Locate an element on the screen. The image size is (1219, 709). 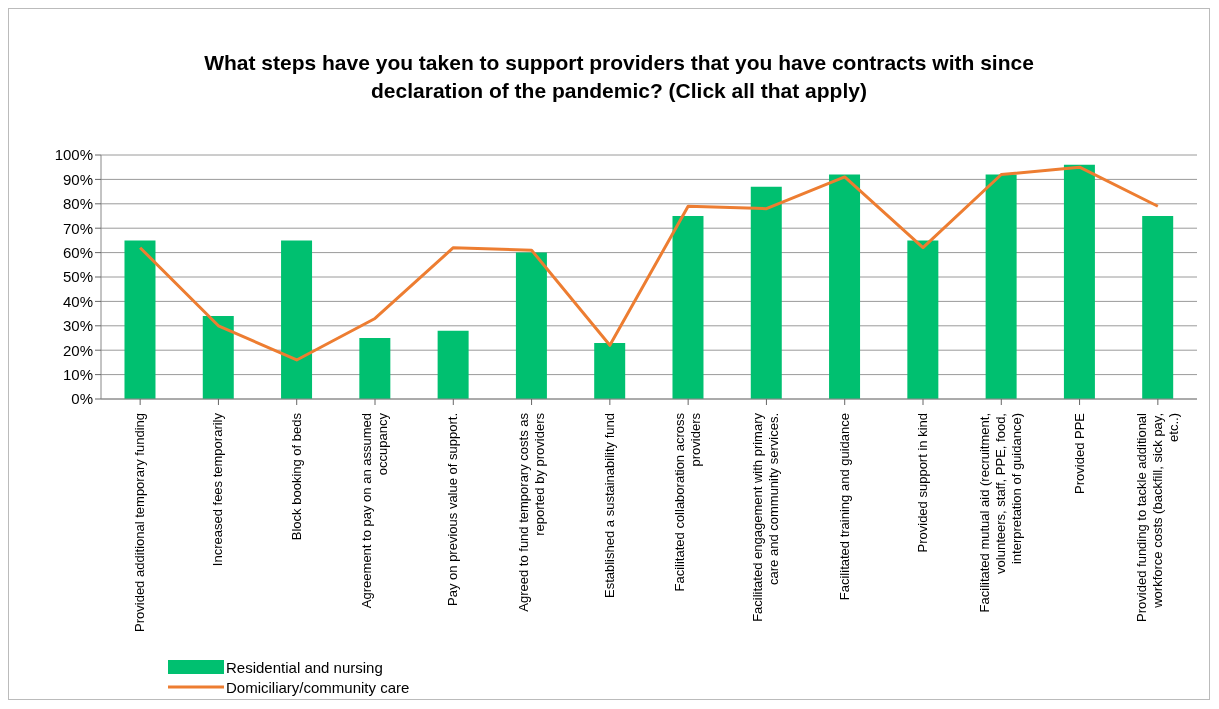
chart-title: What steps have you taken to support providers that you have contracts with since declaration of the pandemic? (Click all that apply) is located at coordinates (619, 77).